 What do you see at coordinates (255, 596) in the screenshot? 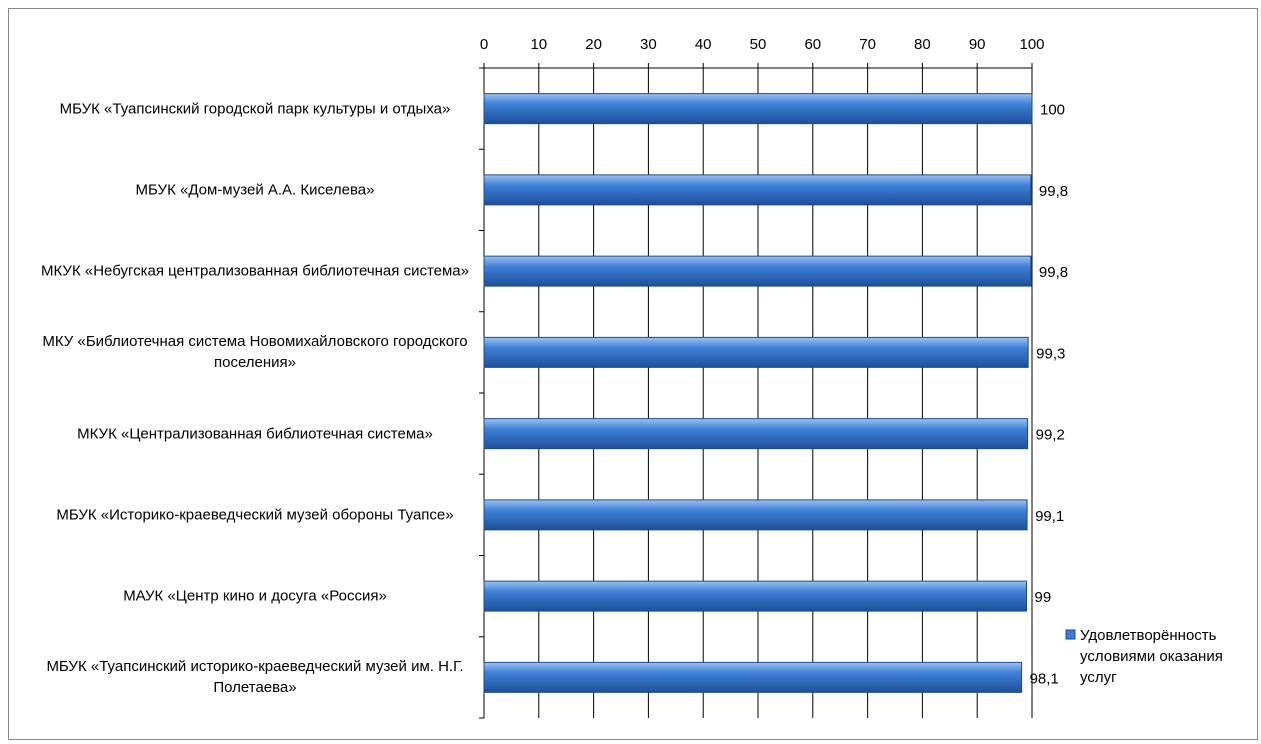
I see `y-tick-label: МАУК «Центр кино и досуга «Россия»` at bounding box center [255, 596].